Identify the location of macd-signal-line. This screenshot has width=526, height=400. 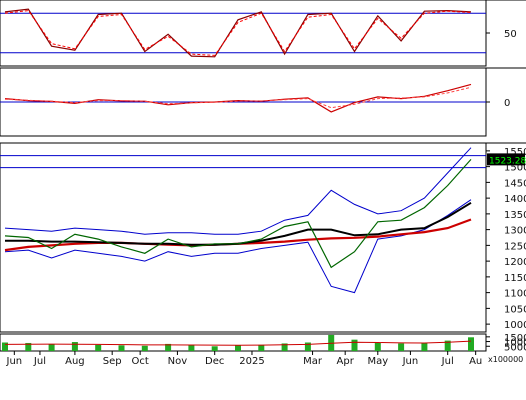
(238, 97).